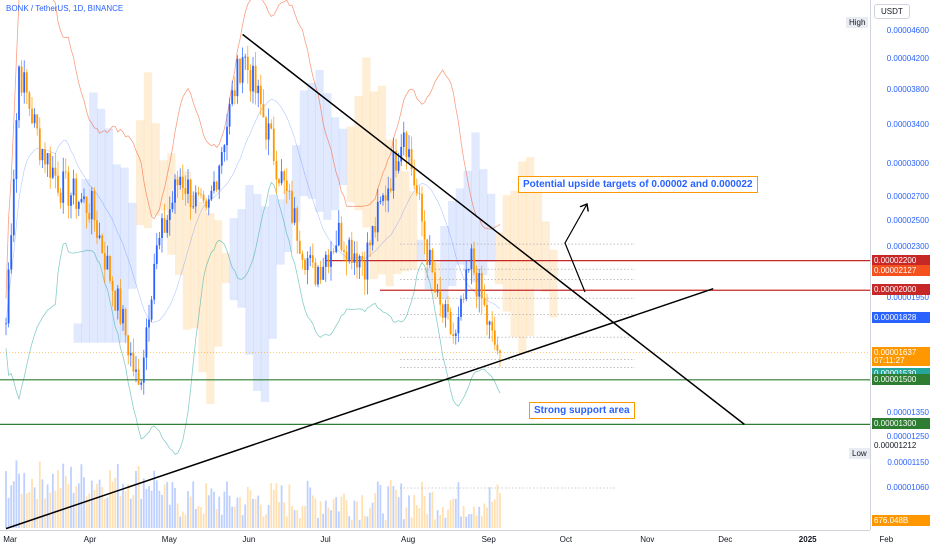 This screenshot has height=551, width=932. I want to click on price-tag: 0.00001530, so click(901, 373).